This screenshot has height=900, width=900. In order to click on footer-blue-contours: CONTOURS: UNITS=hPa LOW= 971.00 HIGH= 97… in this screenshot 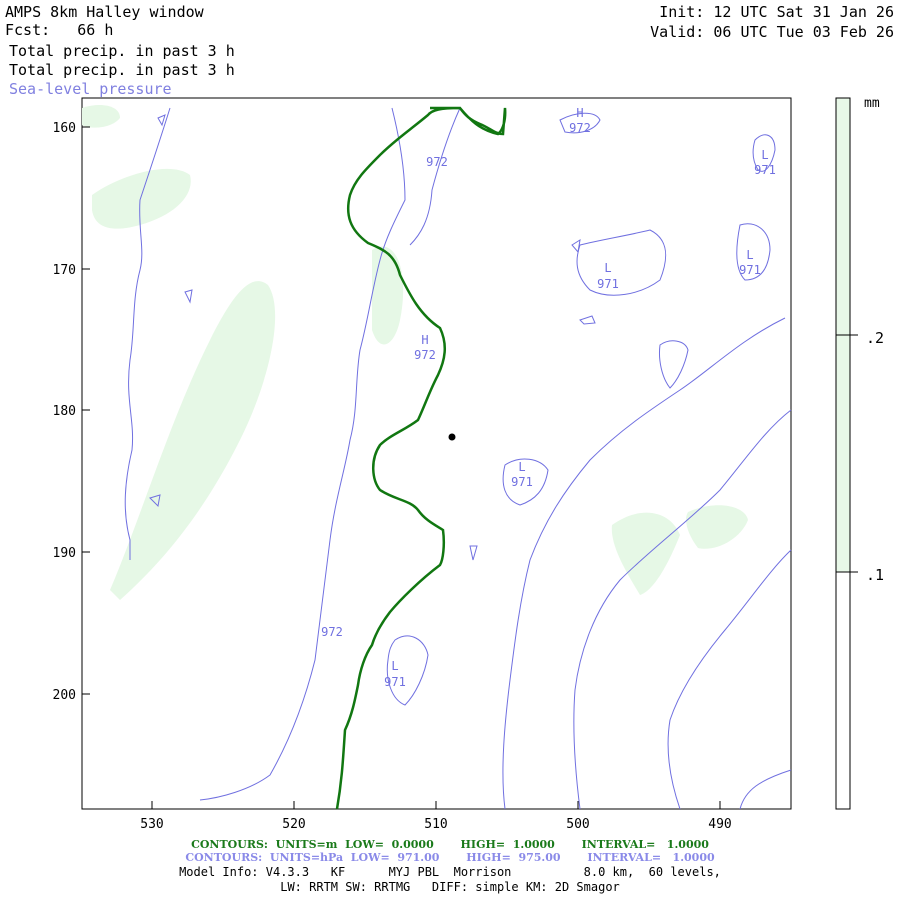, I will do `click(450, 857)`.